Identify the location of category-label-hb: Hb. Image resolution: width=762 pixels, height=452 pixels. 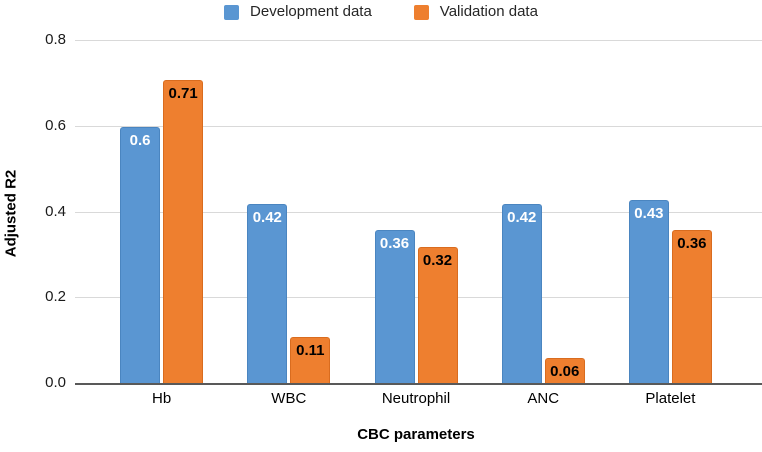
(162, 398).